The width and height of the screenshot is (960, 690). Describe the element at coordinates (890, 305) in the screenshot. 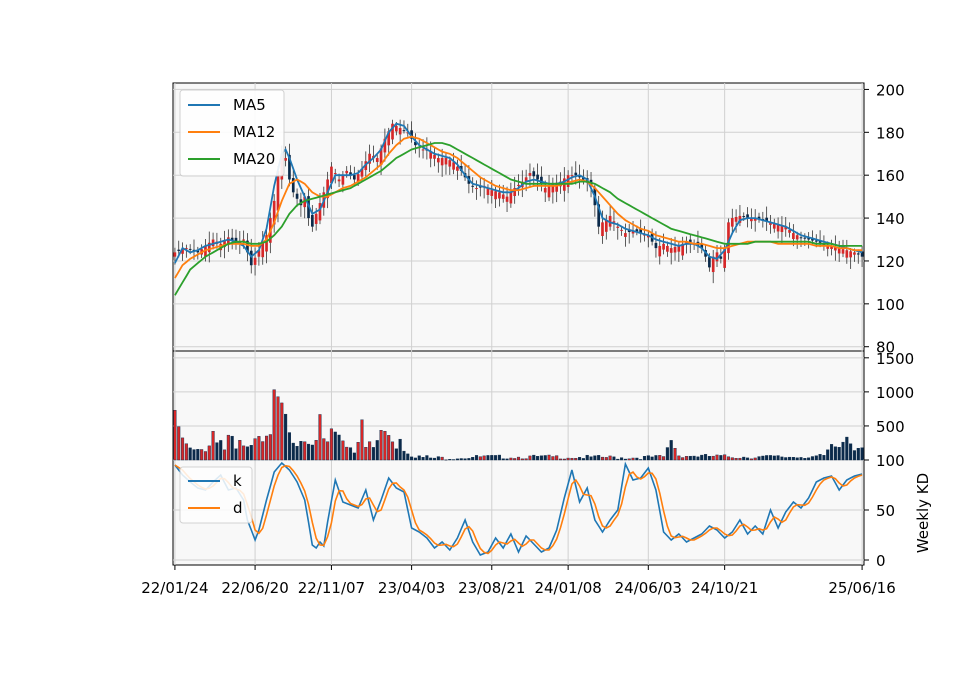

I see `price-y-tick-label: 100` at that location.